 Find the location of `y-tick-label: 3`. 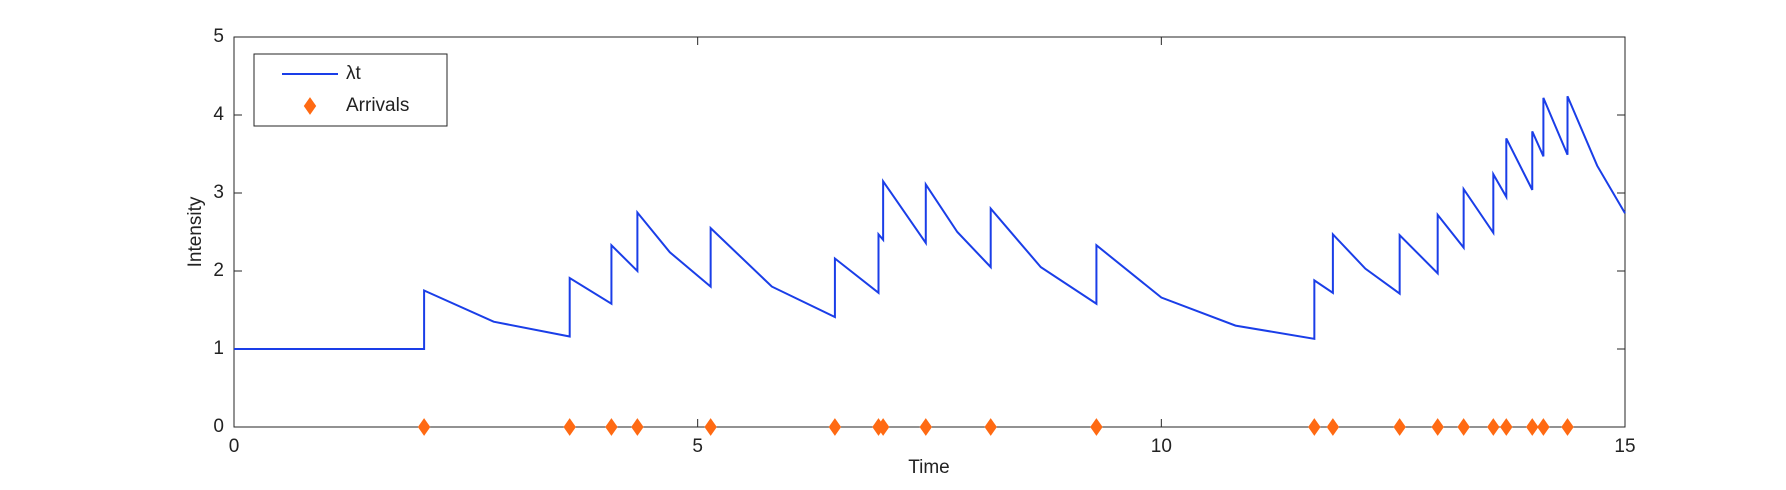

y-tick-label: 3 is located at coordinates (218, 192).